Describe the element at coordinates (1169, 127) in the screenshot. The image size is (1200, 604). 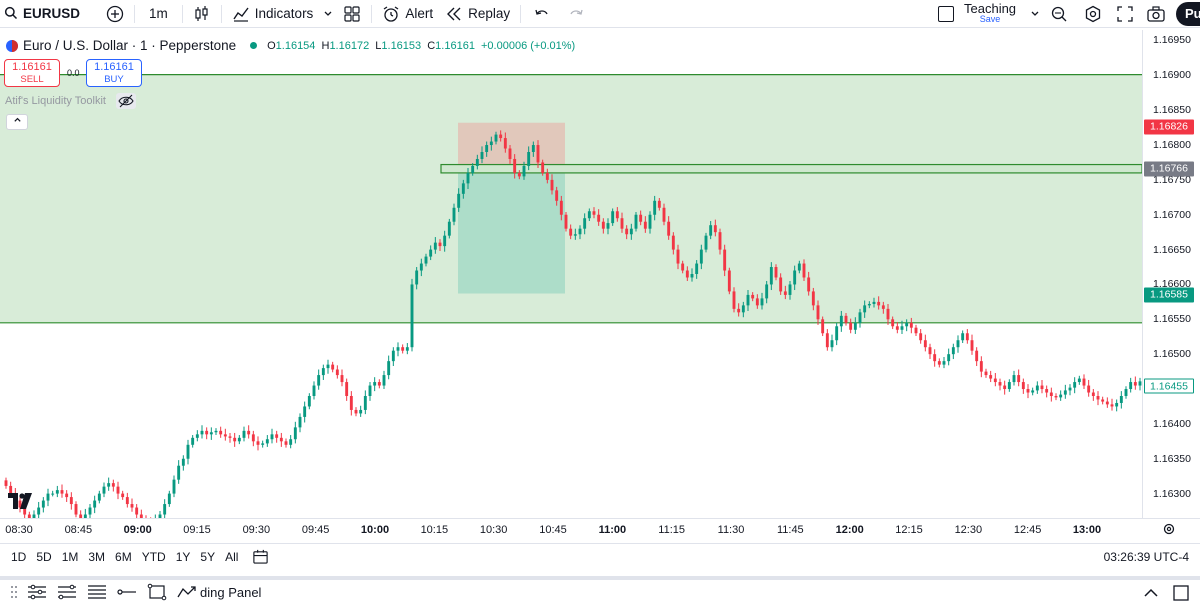
I see `price-badge: 1.16826` at that location.